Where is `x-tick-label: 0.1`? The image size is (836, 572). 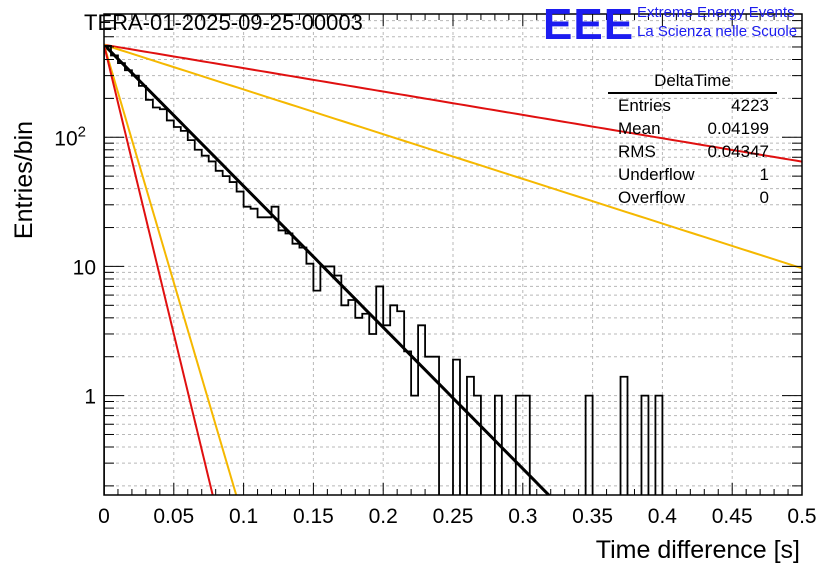
x-tick-label: 0.1 is located at coordinates (243, 516).